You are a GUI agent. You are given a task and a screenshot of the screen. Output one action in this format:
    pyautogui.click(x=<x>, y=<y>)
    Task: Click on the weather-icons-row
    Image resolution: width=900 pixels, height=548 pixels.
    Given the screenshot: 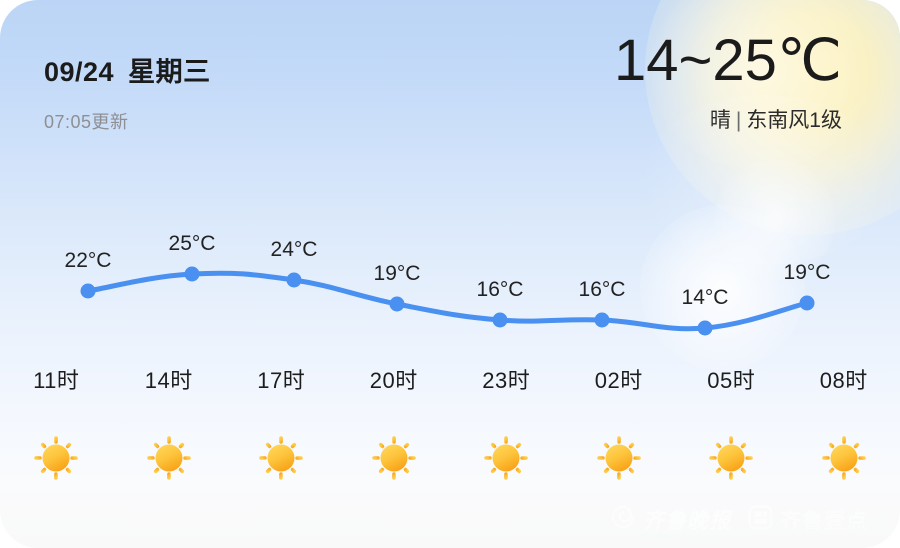 What is the action you would take?
    pyautogui.click(x=450, y=458)
    